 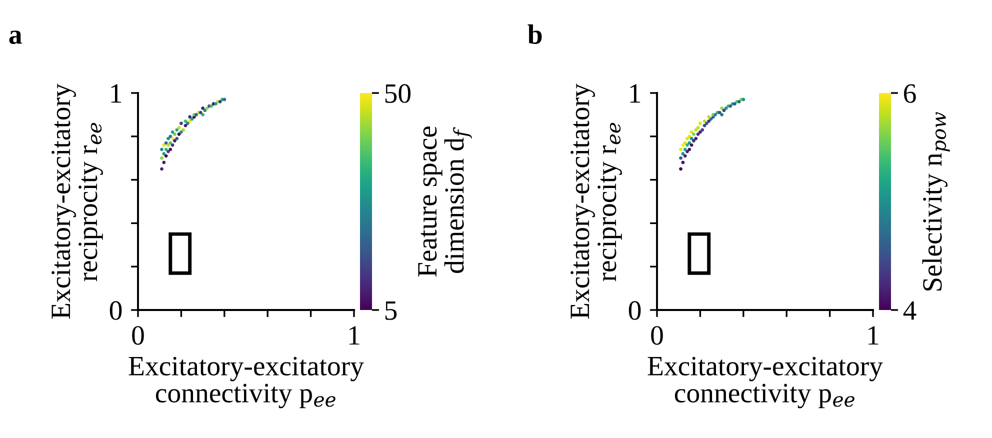 I want to click on color-bar-label: 6, so click(x=910, y=93).